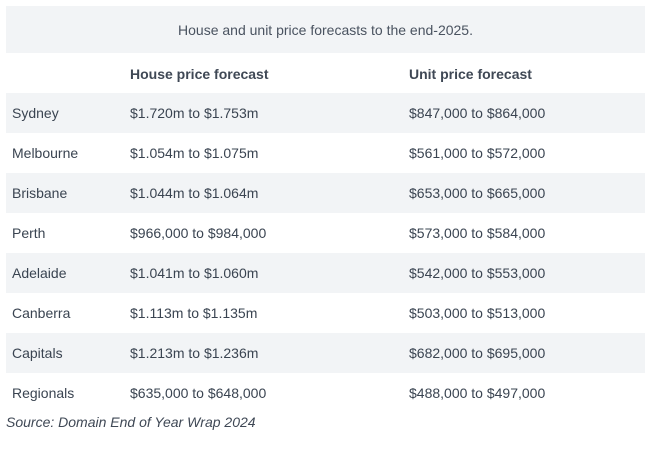 The width and height of the screenshot is (649, 449). Describe the element at coordinates (477, 313) in the screenshot. I see `cell-unit-price: $503,000 to $513,000` at that location.